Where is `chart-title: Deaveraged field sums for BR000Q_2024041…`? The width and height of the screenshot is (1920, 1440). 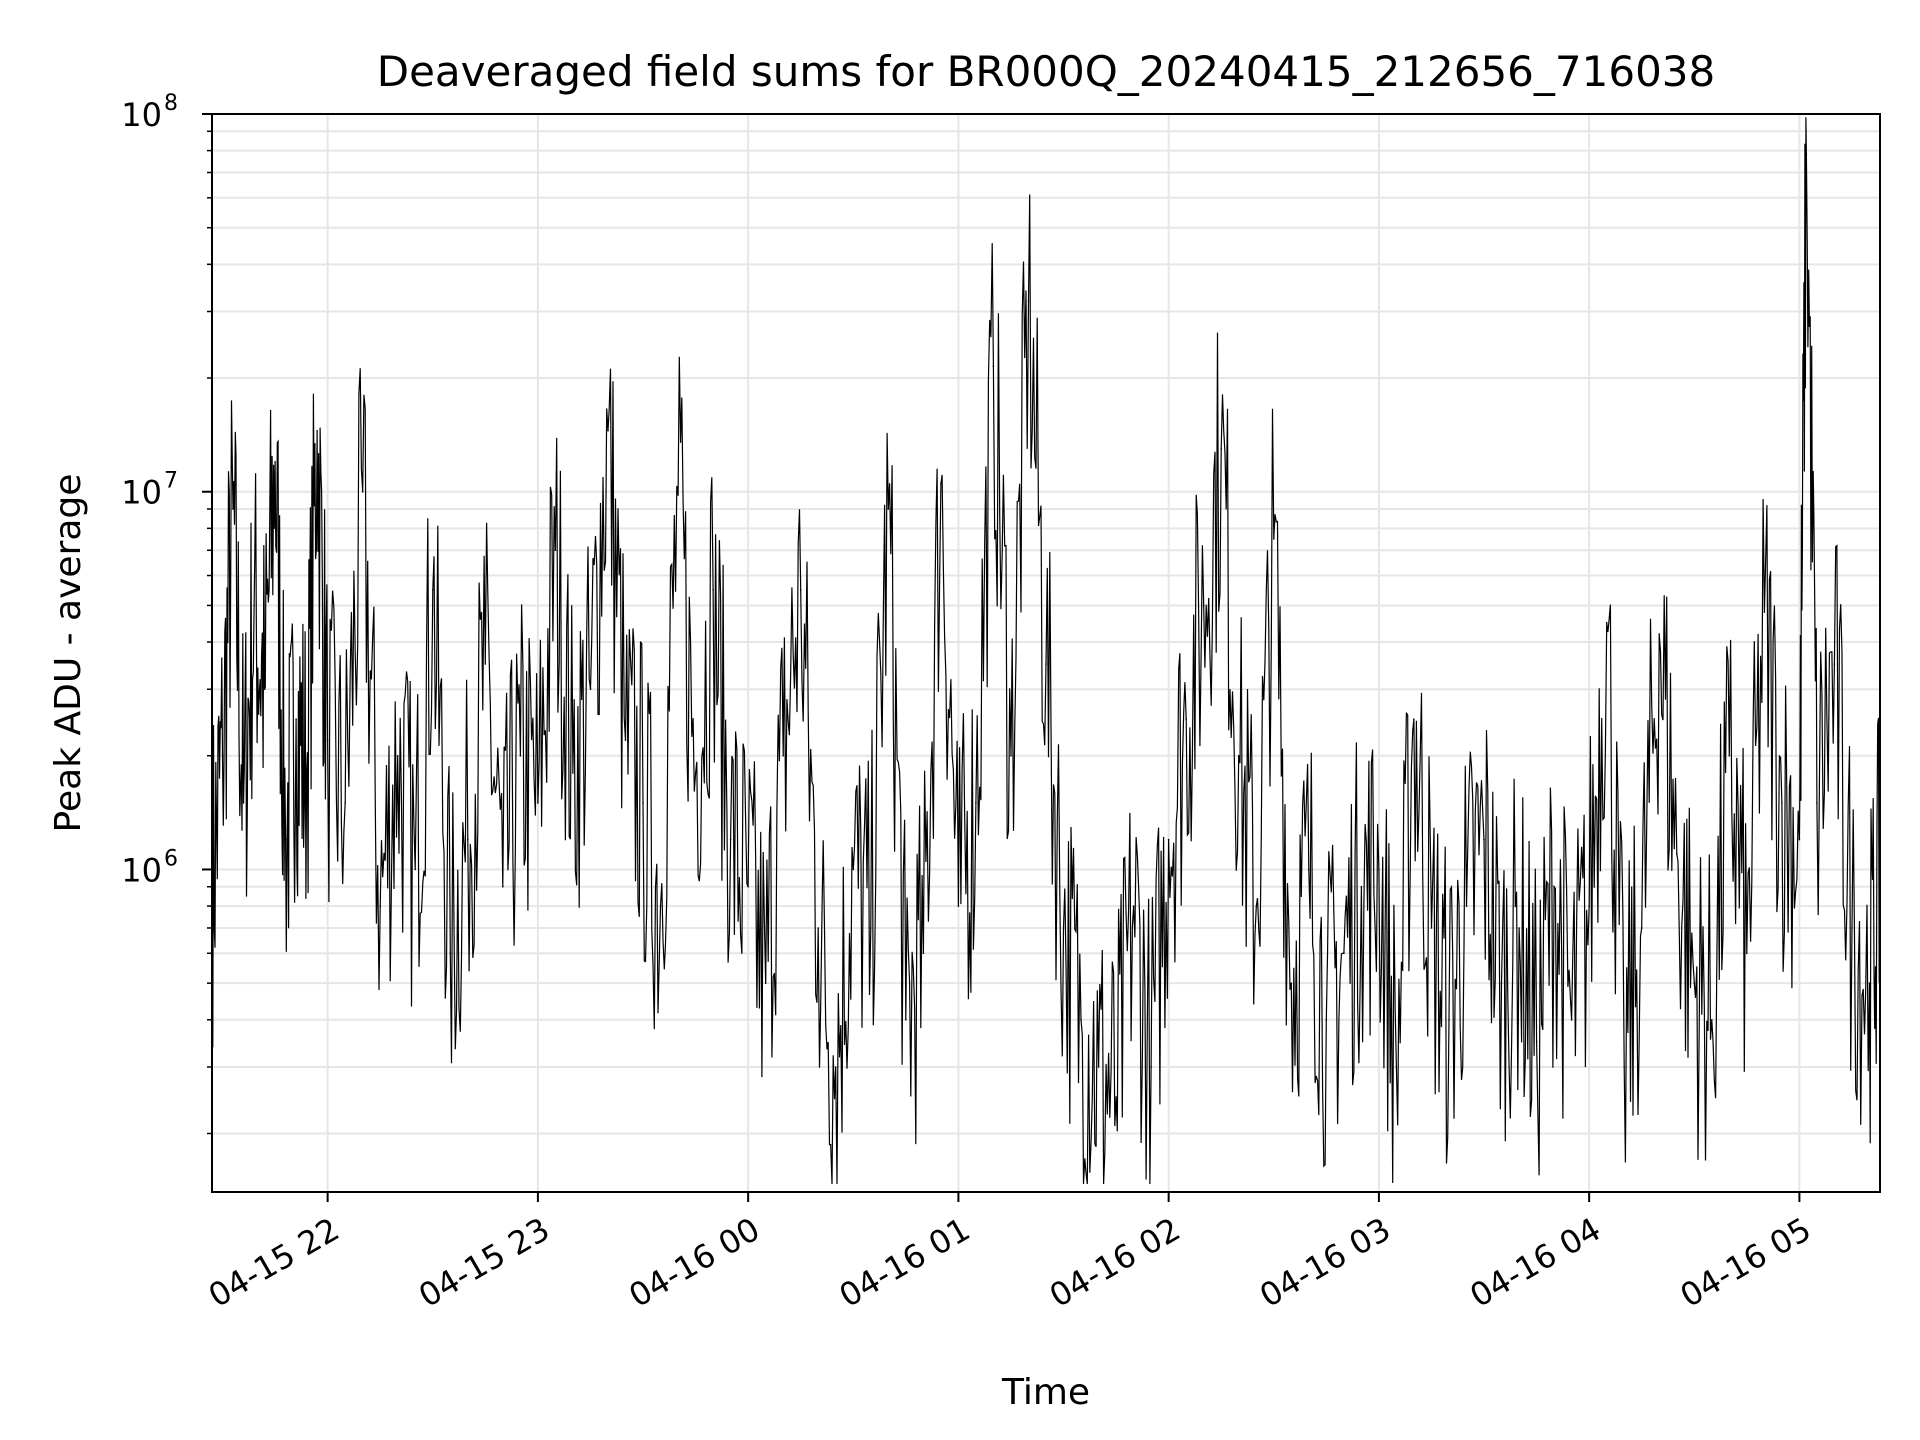 chart-title: Deaveraged field sums for BR000Q_2024041… is located at coordinates (1046, 71).